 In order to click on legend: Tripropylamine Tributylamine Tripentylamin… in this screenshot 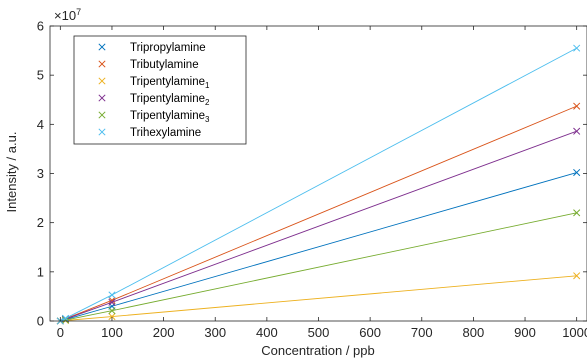, I will do `click(160, 90)`.